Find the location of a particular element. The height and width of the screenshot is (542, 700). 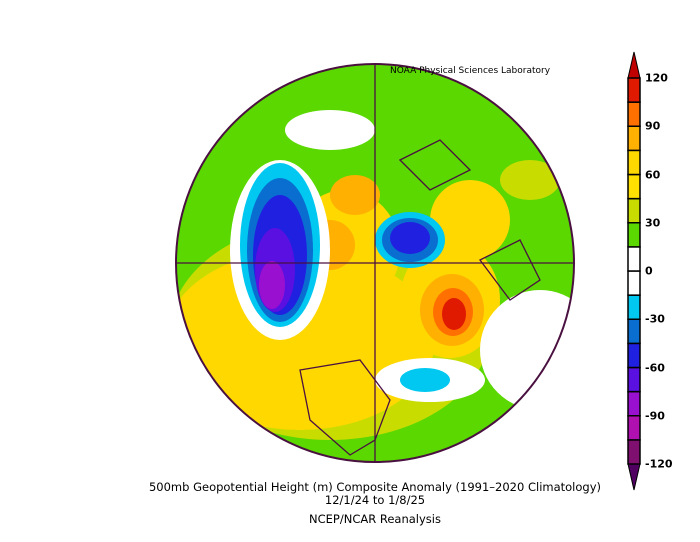

data-source: NCEP/NCAR Reanalysis is located at coordinates (375, 519).